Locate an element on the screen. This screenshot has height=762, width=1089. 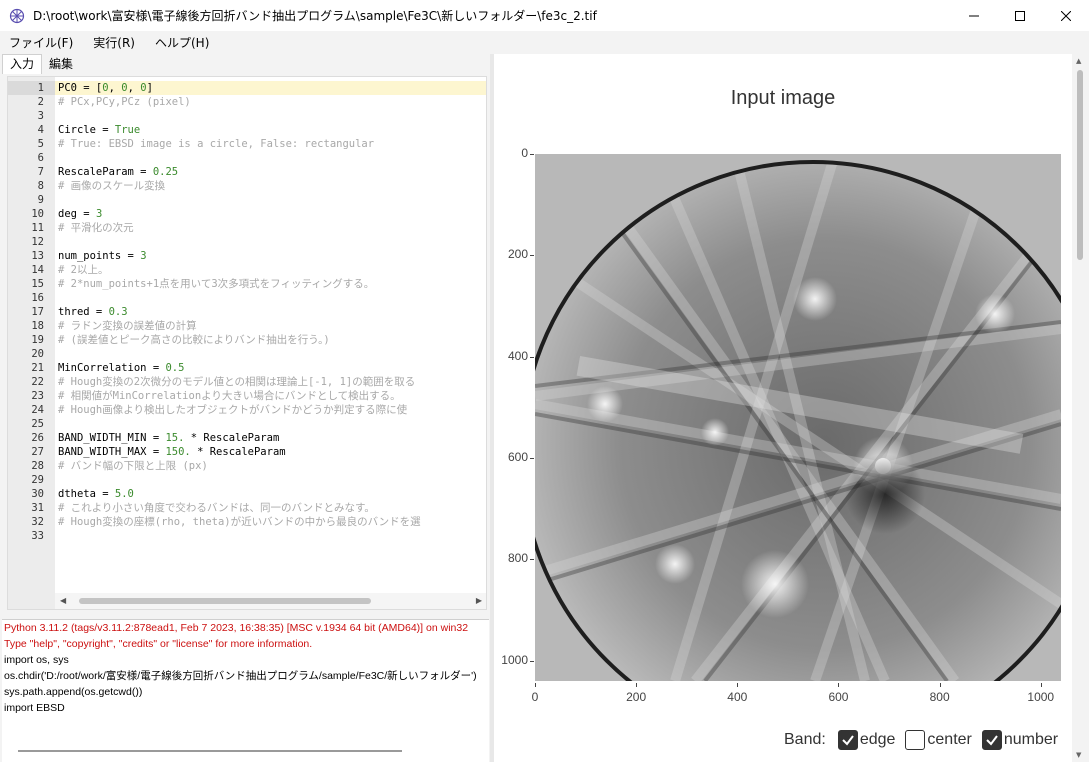
center-label: center is located at coordinates (949, 739).